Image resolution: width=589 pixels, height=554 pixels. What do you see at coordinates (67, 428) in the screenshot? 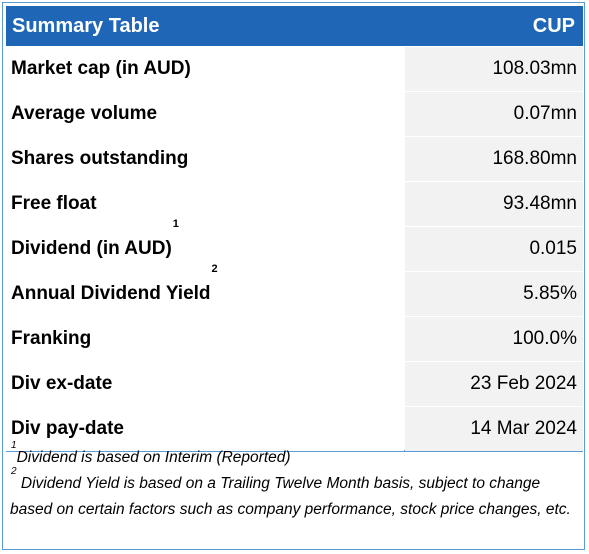
I see `row-label-text: Div pay-date` at bounding box center [67, 428].